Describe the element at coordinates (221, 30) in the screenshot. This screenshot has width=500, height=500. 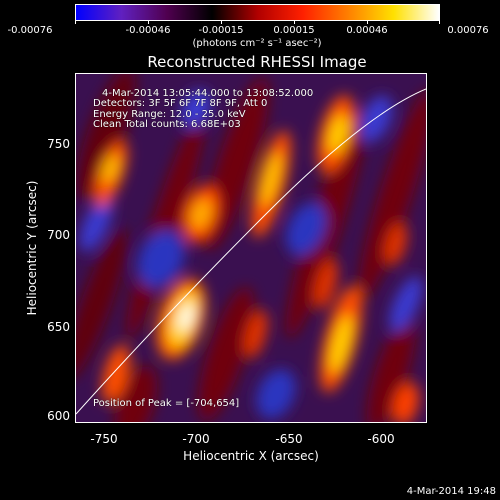
I see `colorbar-tick-label: -0.00015` at that location.